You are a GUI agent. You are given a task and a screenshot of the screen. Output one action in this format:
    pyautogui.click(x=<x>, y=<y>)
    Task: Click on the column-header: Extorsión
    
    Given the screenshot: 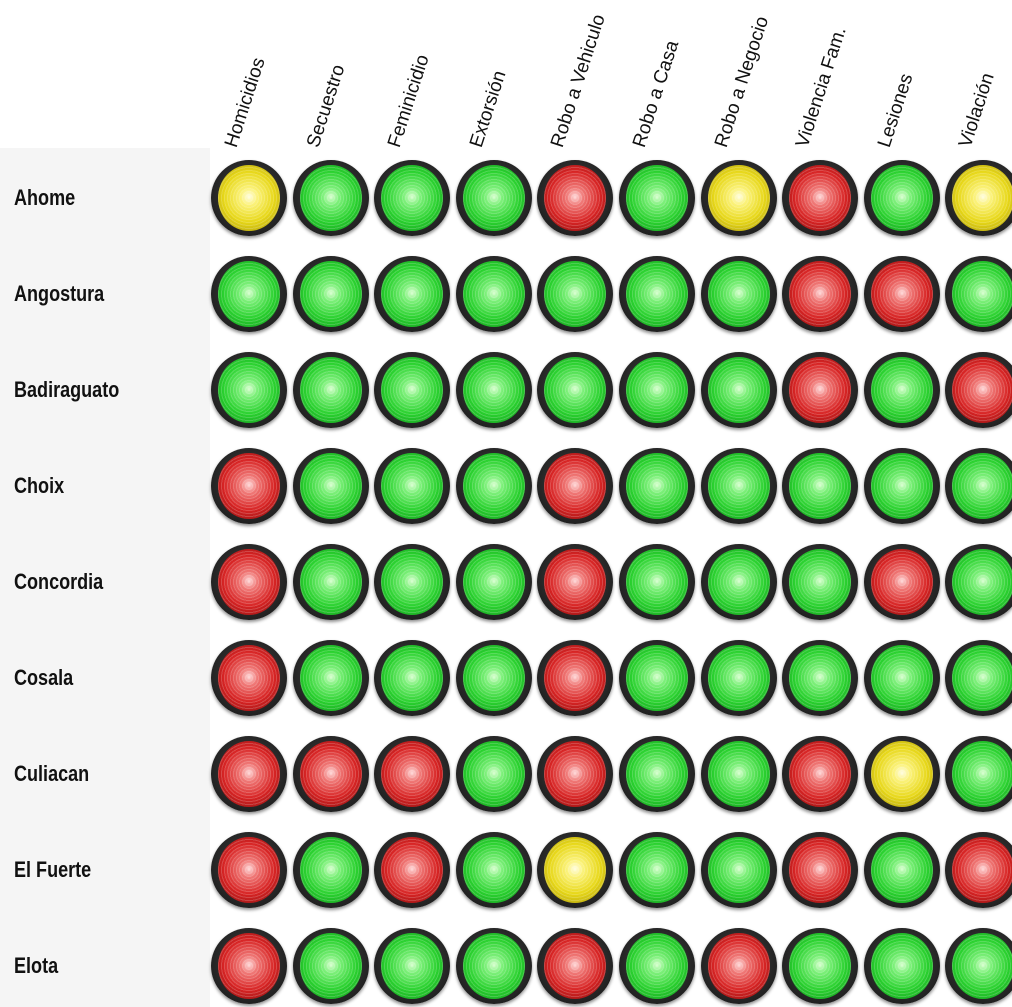 What is the action you would take?
    pyautogui.click(x=488, y=109)
    